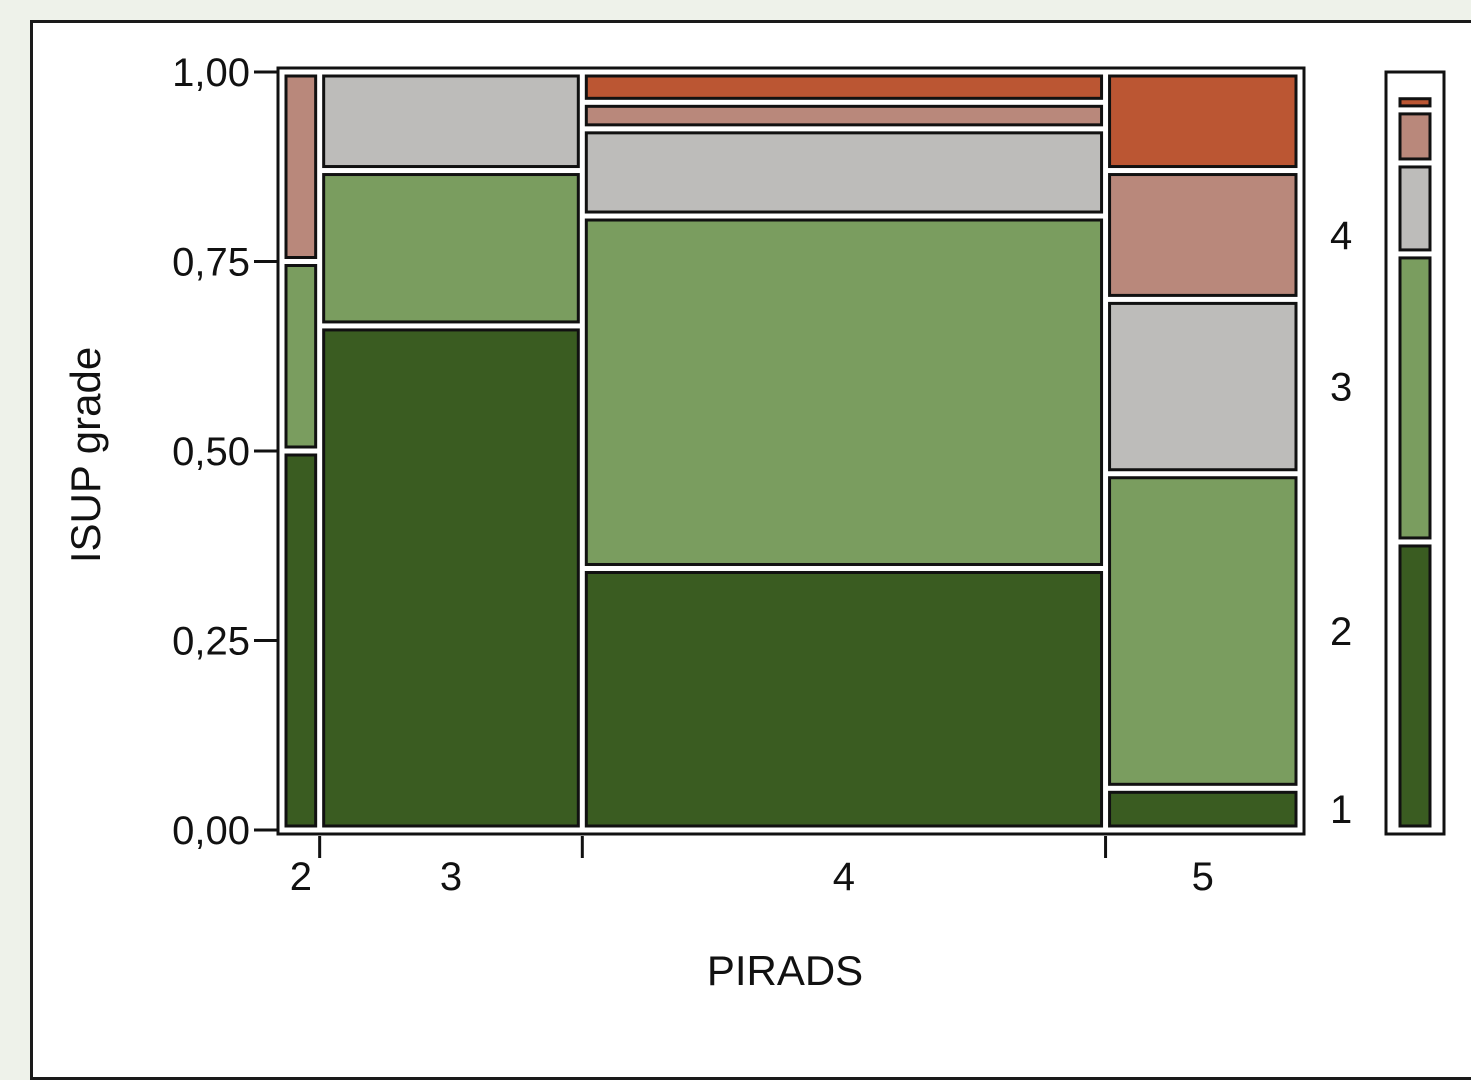  What do you see at coordinates (1203, 877) in the screenshot?
I see `x-tick-label-5: 5` at bounding box center [1203, 877].